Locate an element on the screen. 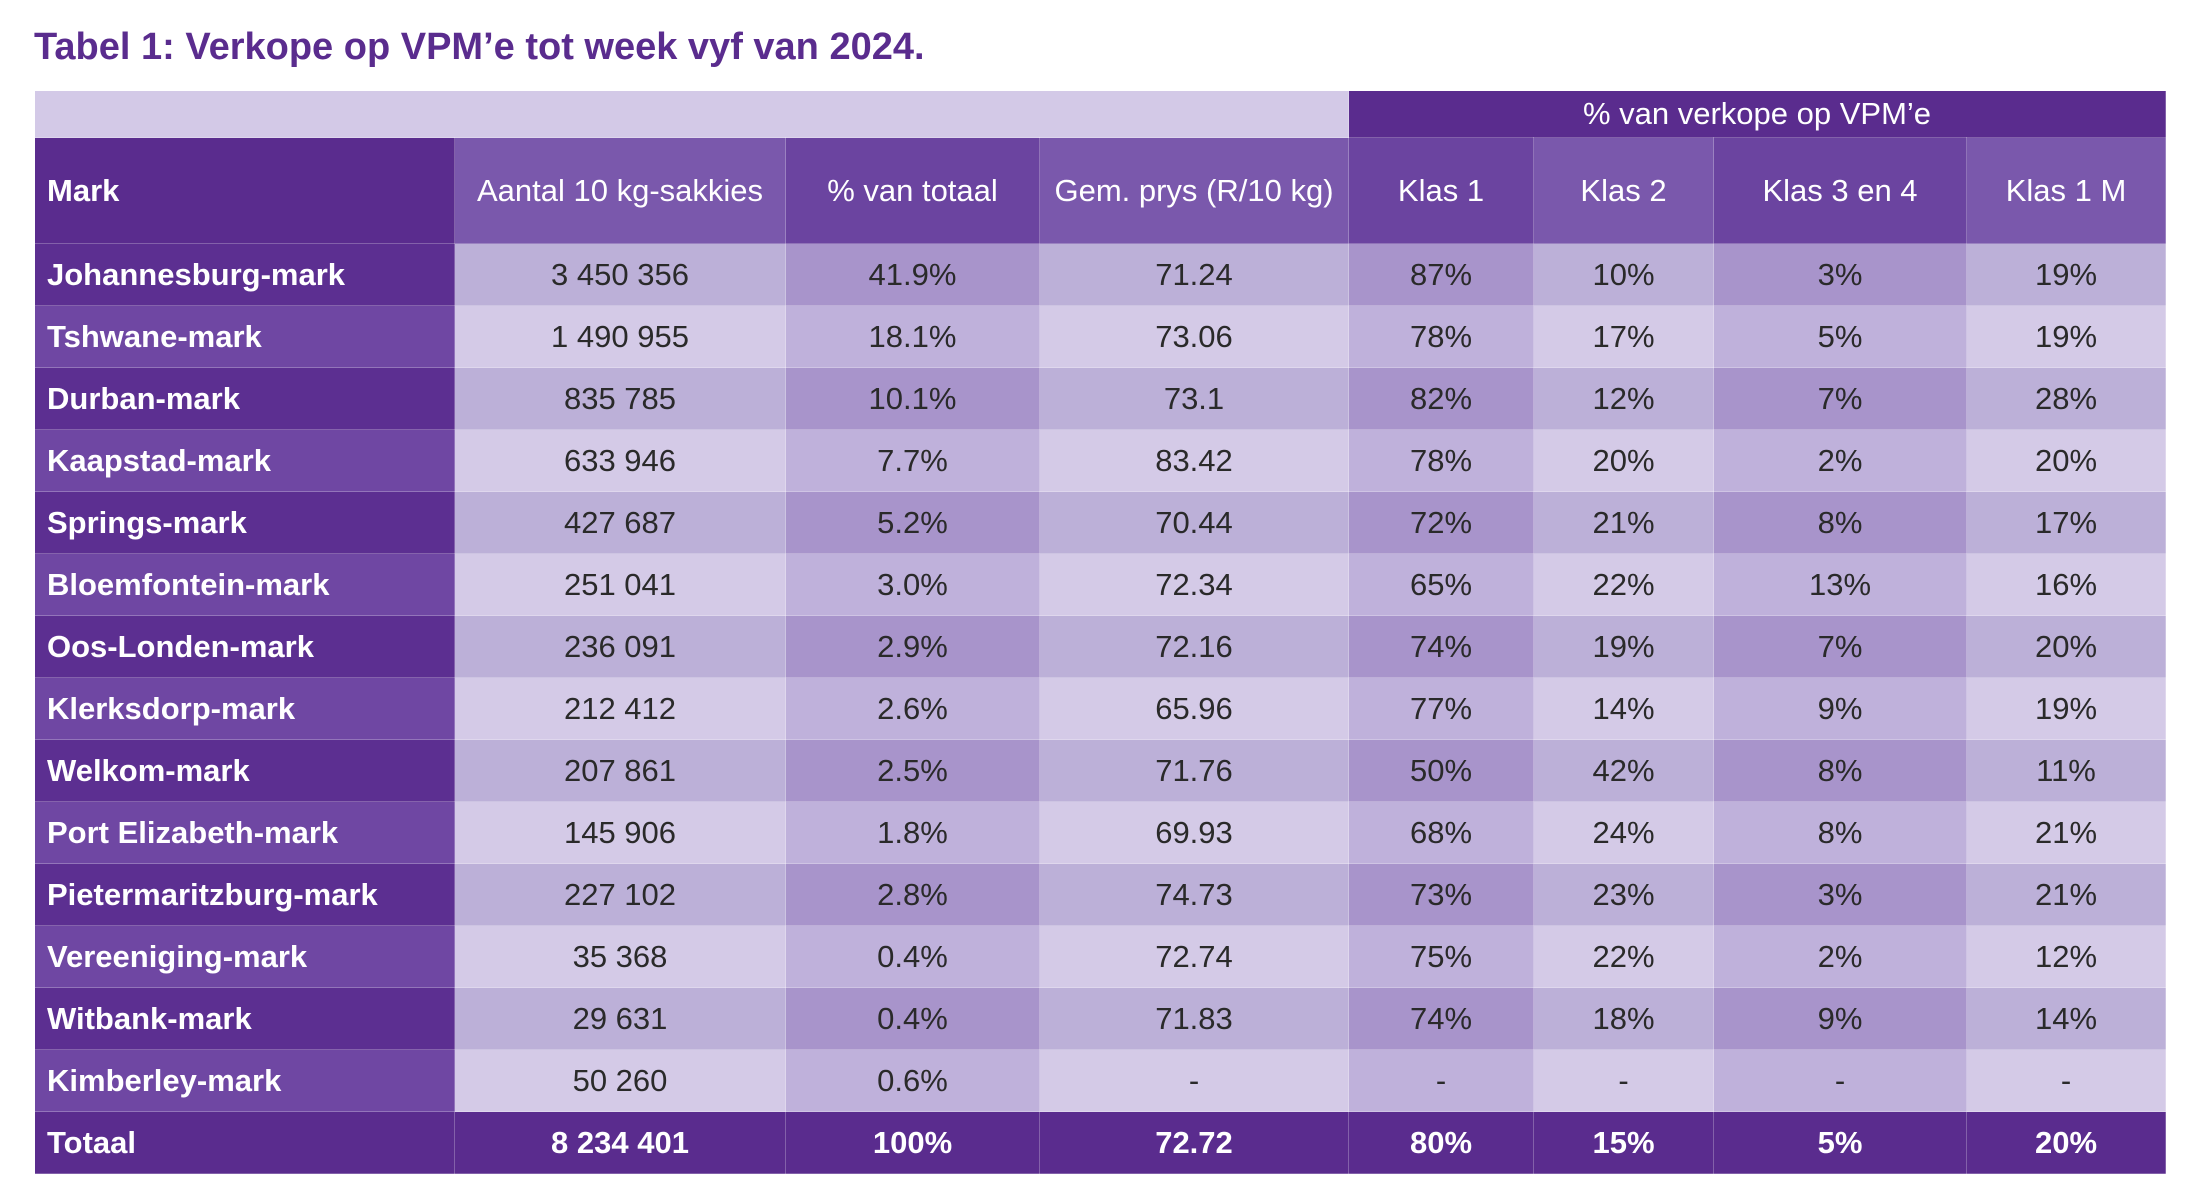 The width and height of the screenshot is (2193, 1201). market-name: Klerksdorp-mark is located at coordinates (244, 708).